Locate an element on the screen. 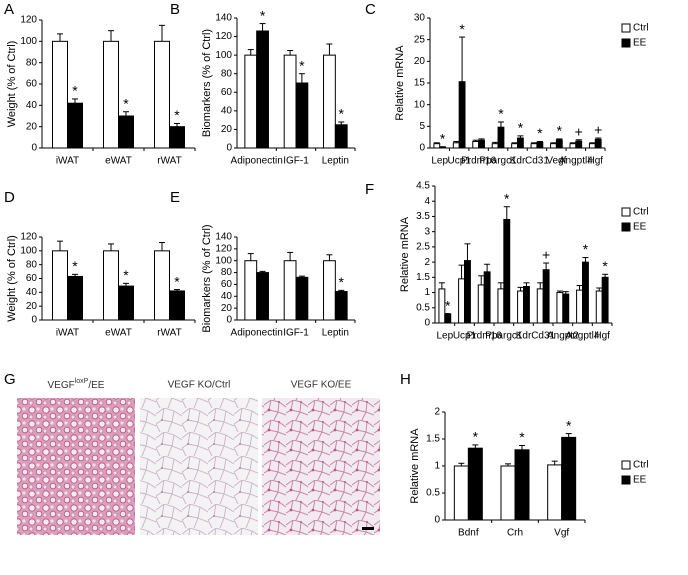 This screenshot has height=575, width=688. y-axis-label: Biomarkers (% of Ctrl) is located at coordinates (207, 83).